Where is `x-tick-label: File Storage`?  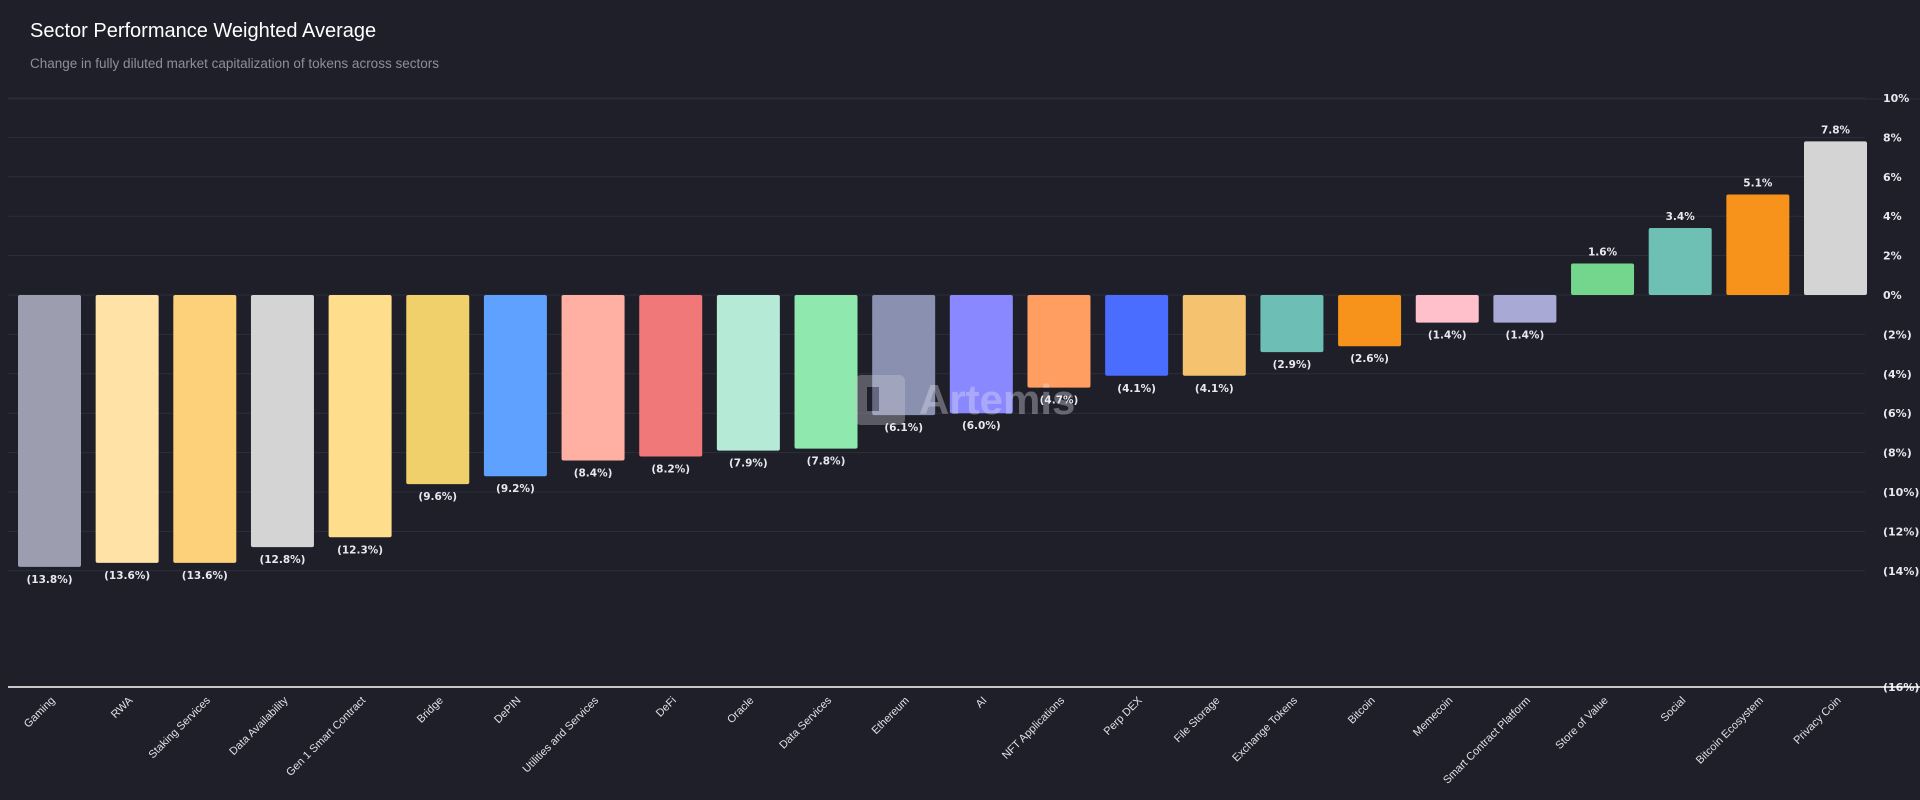 x-tick-label: File Storage is located at coordinates (1197, 720).